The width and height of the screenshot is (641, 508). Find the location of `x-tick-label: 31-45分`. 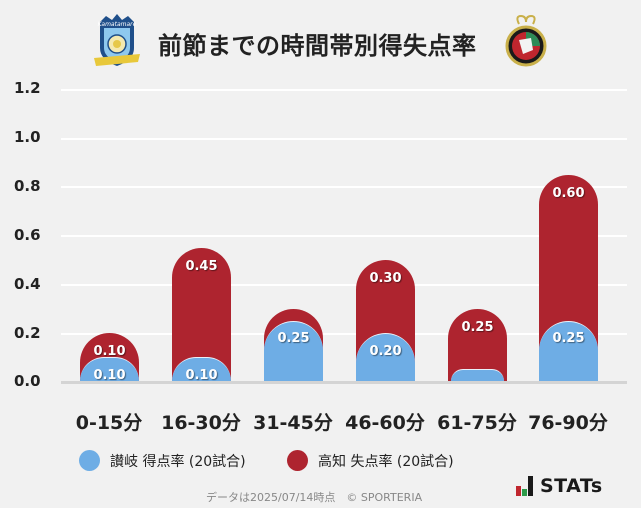

x-tick-label: 31-45分 is located at coordinates (293, 423).